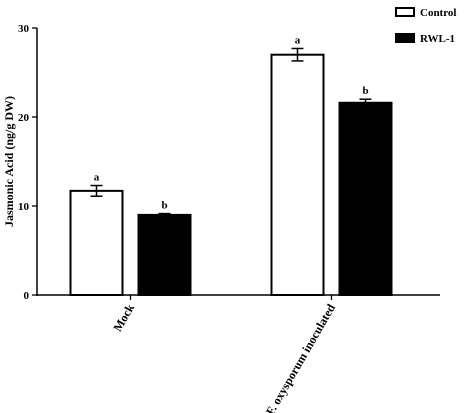  I want to click on x-tick-label: Mock, so click(123, 317).